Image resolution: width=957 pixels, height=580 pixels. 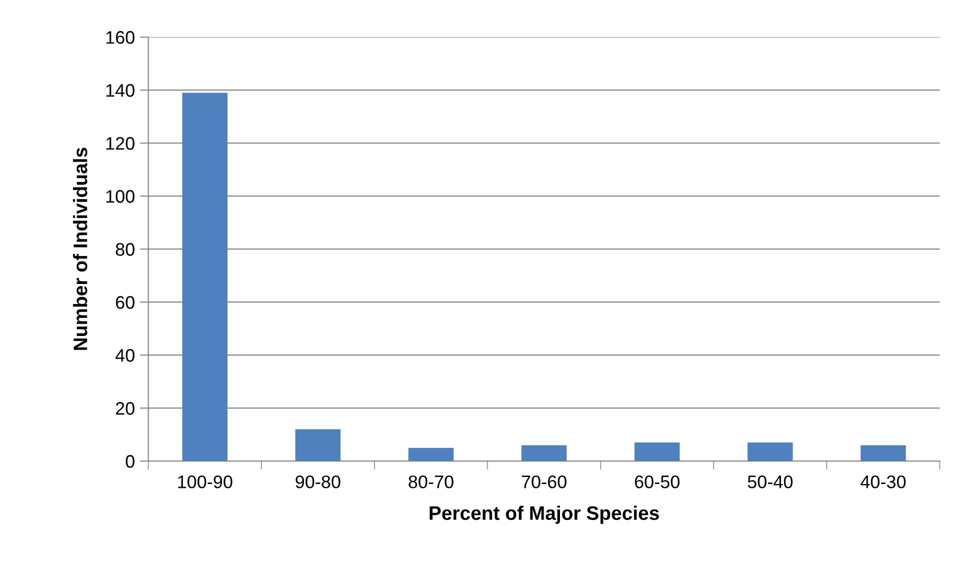 I want to click on y-tick-label: 80, so click(x=125, y=249).